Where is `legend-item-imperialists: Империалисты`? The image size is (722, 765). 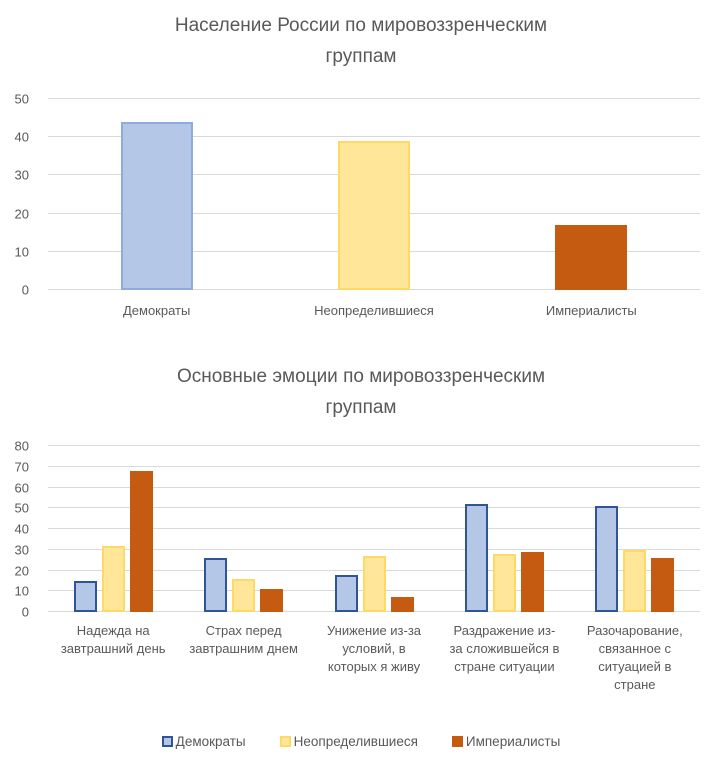
legend-item-imperialists: Империалисты is located at coordinates (506, 741).